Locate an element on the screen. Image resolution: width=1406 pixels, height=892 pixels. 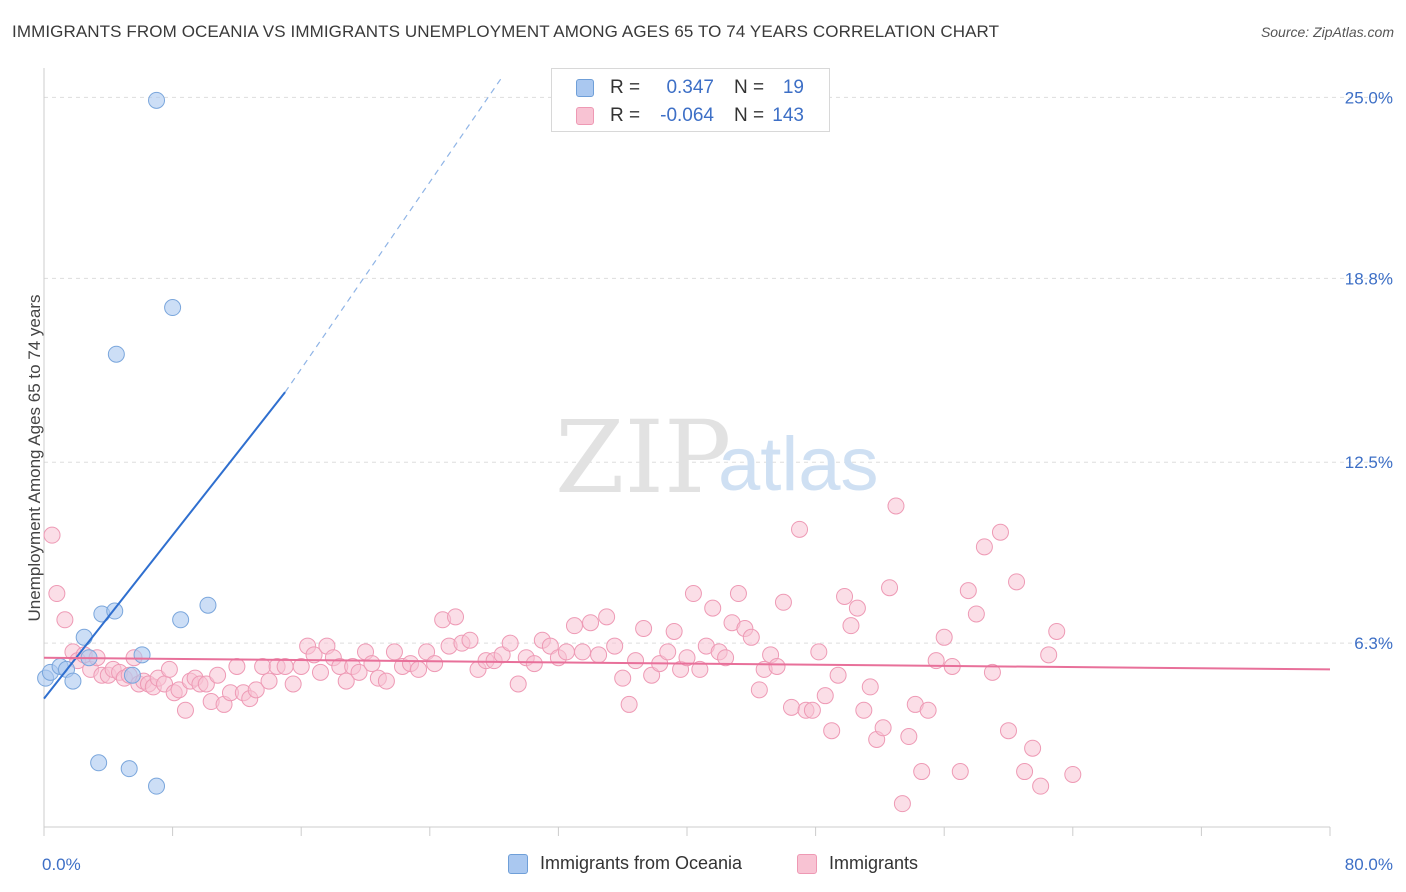
y-tick-label: 6.3% is located at coordinates (1373, 643).